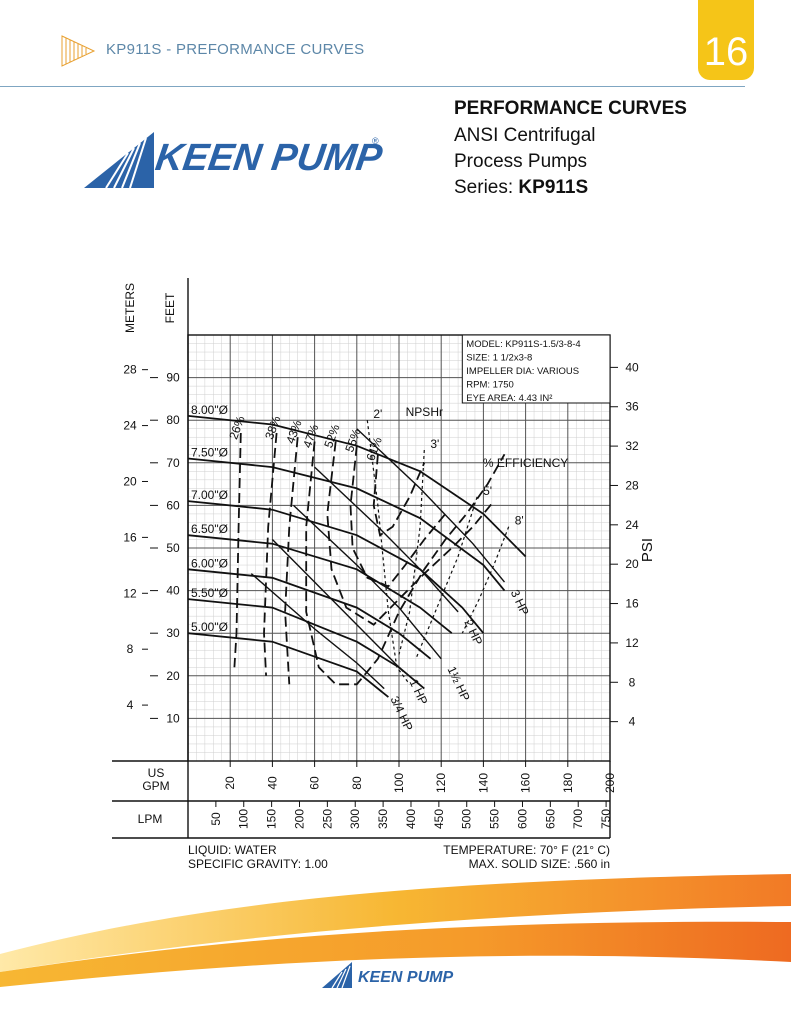  I want to click on hp-label: 1½ HP, so click(458, 683).